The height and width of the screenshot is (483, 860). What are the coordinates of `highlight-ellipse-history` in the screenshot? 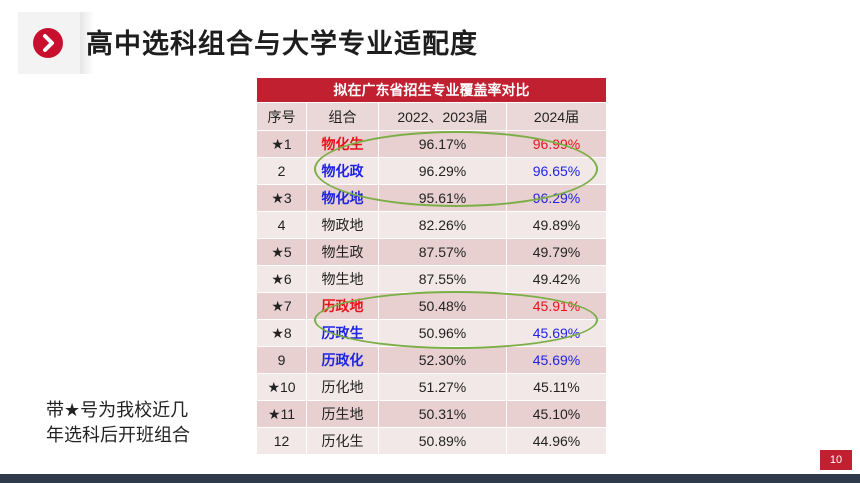 It's located at (456, 320).